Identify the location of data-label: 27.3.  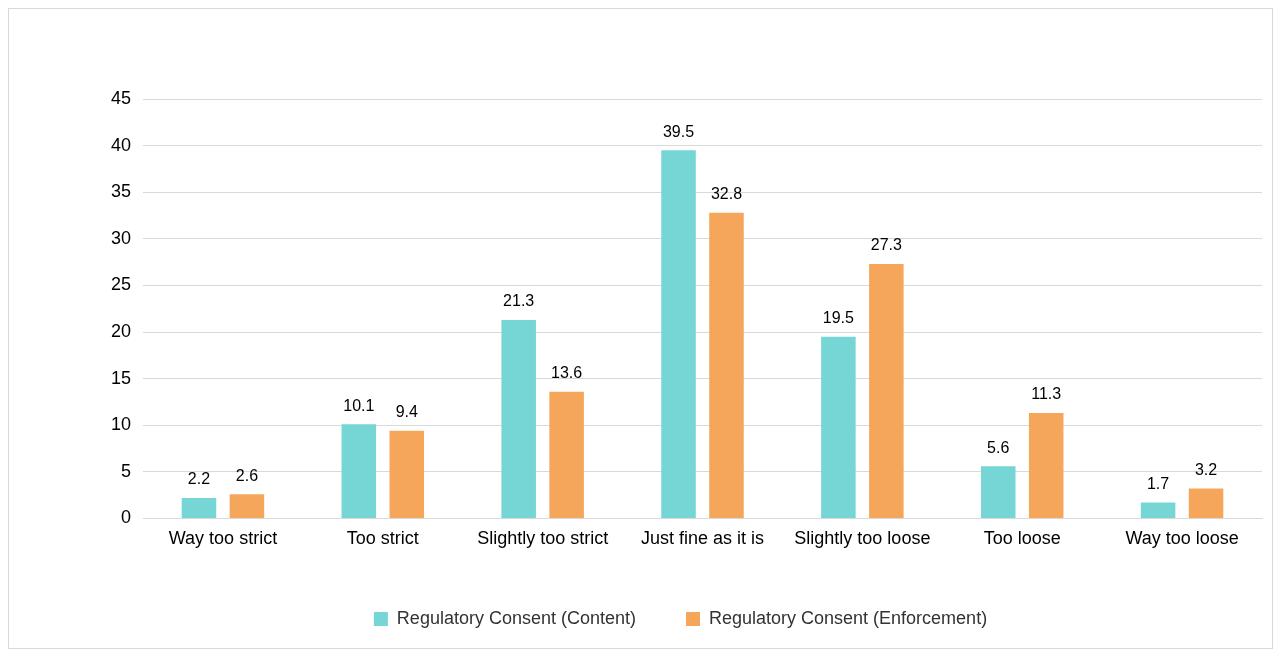
(886, 245).